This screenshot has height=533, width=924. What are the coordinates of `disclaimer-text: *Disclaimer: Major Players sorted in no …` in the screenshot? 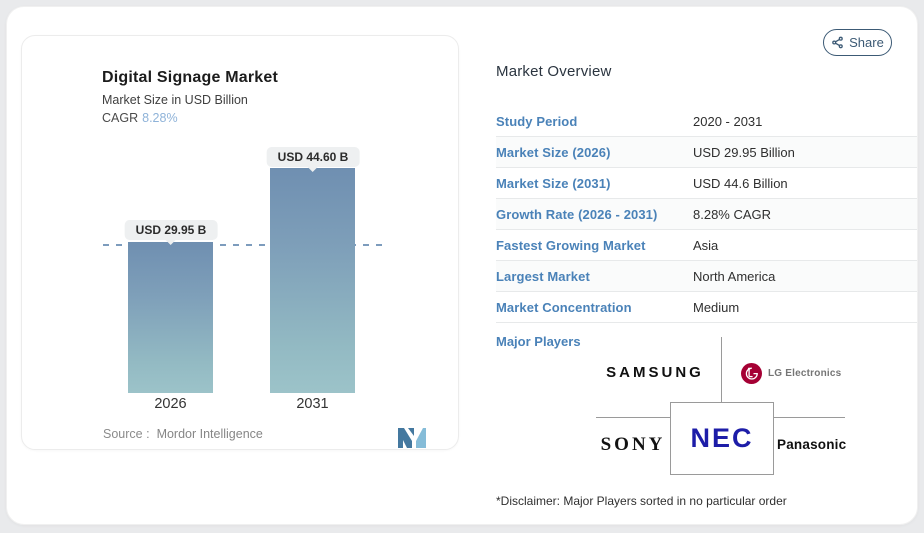 It's located at (641, 501).